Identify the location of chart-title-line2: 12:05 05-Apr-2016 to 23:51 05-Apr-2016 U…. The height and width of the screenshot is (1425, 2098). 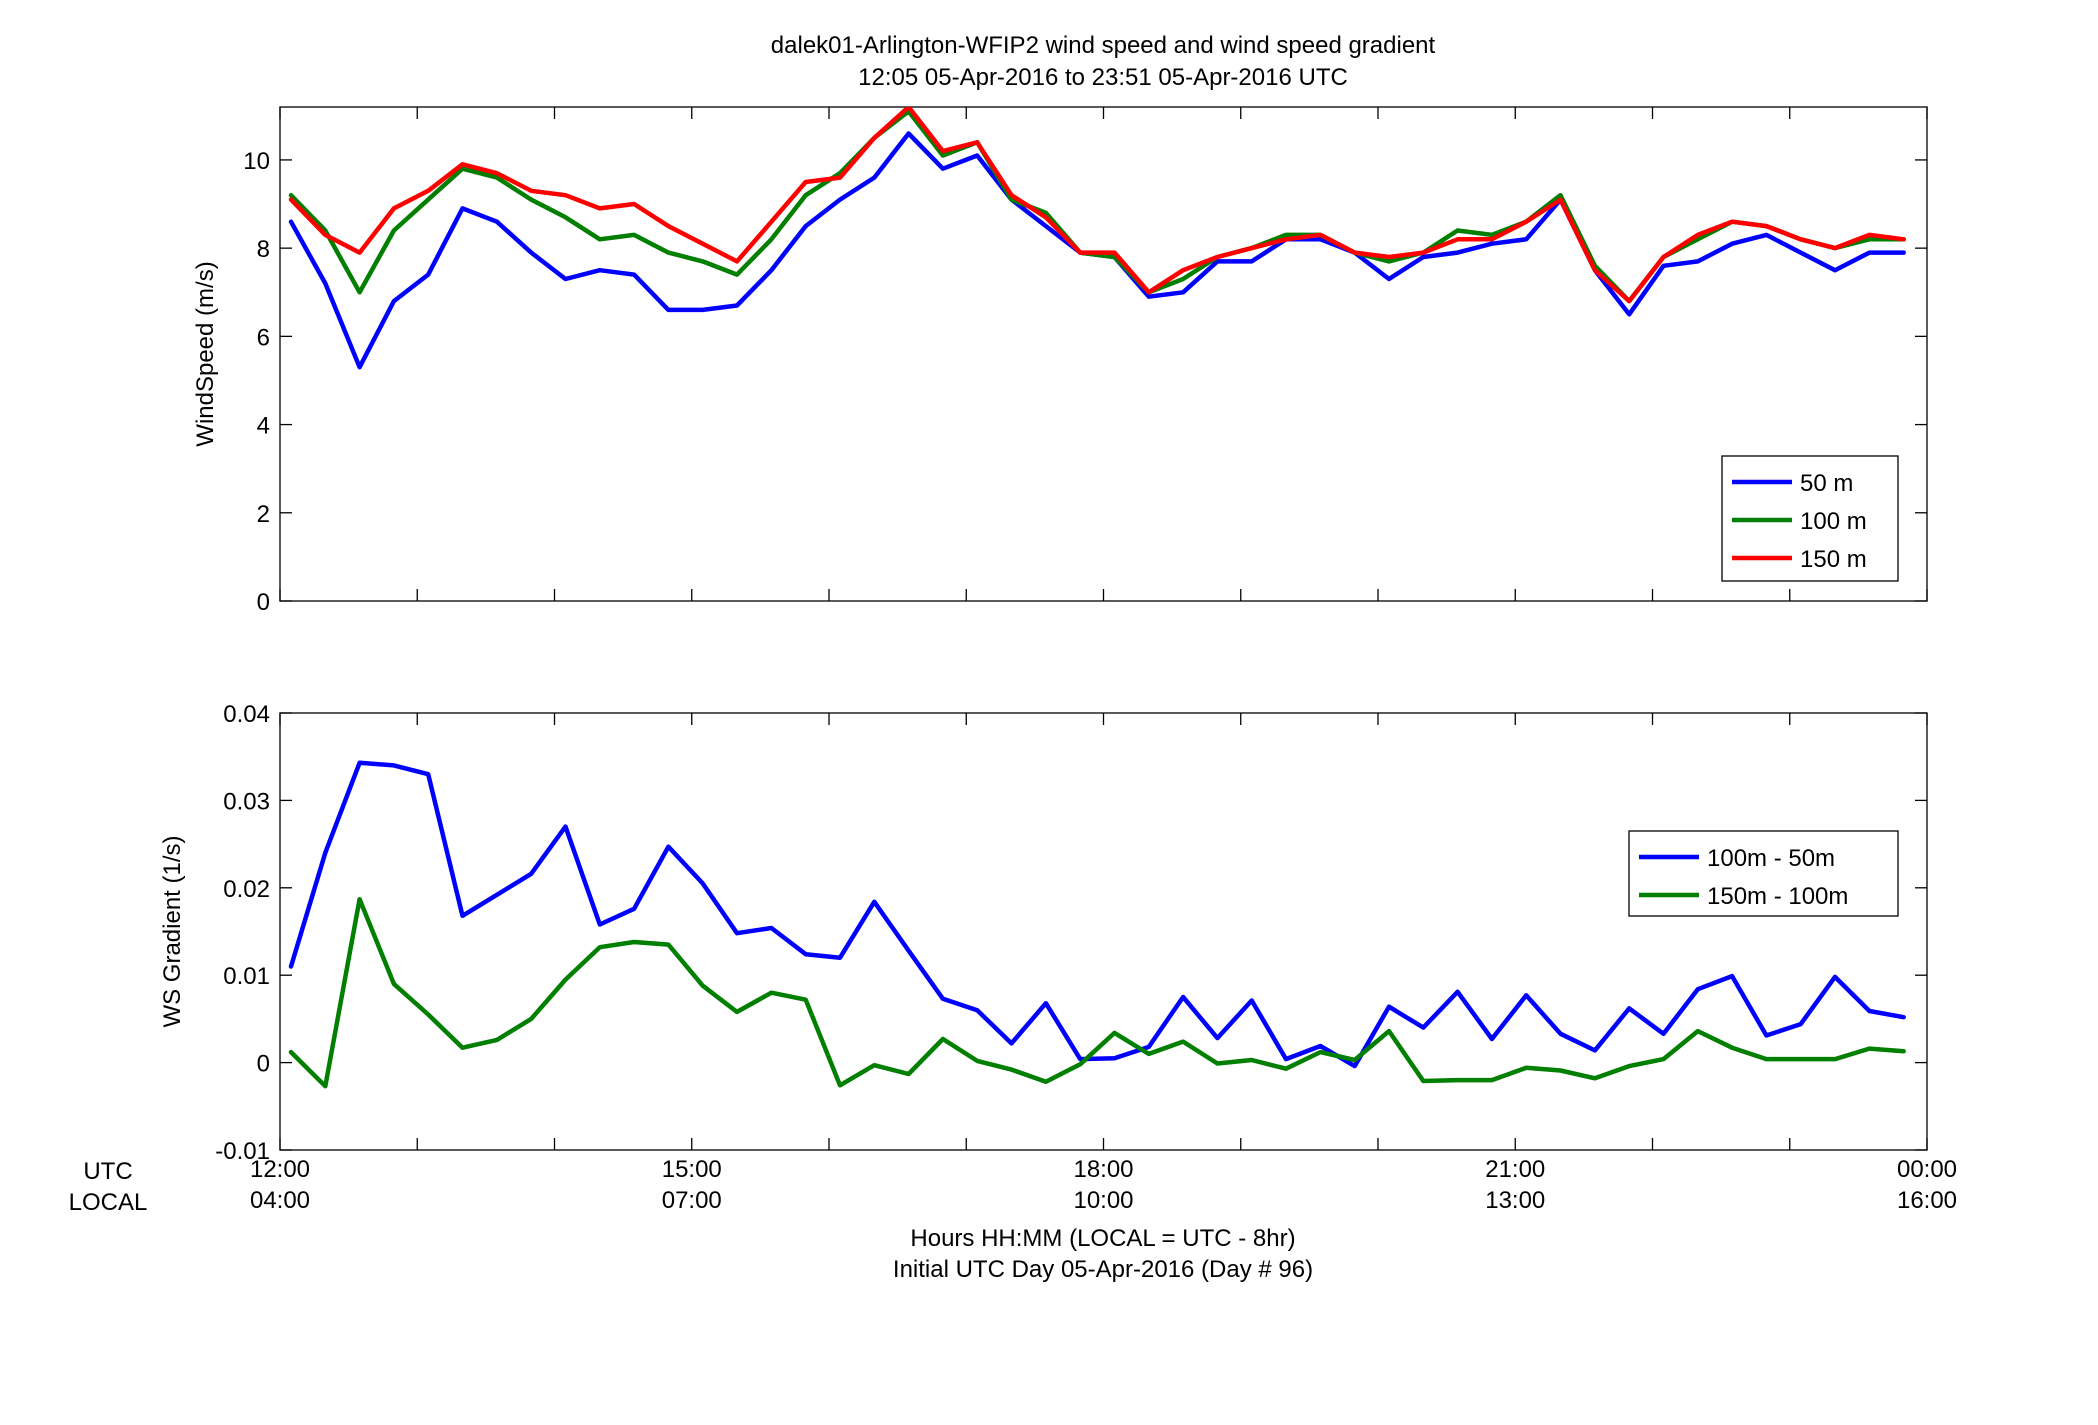
(1103, 77).